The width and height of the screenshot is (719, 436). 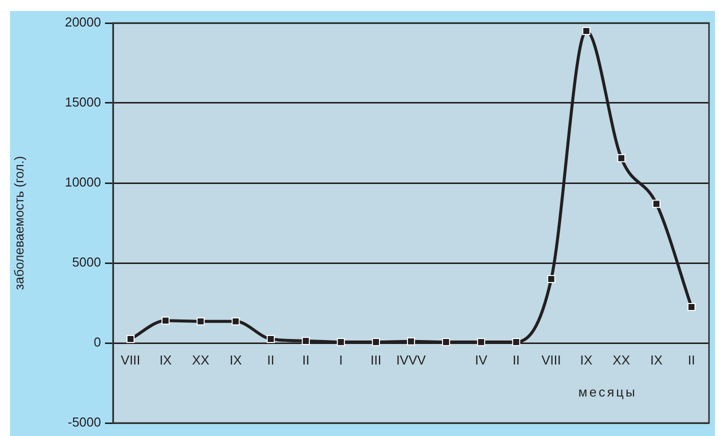 What do you see at coordinates (82, 22) in the screenshot?
I see `y-tick-label: 20000` at bounding box center [82, 22].